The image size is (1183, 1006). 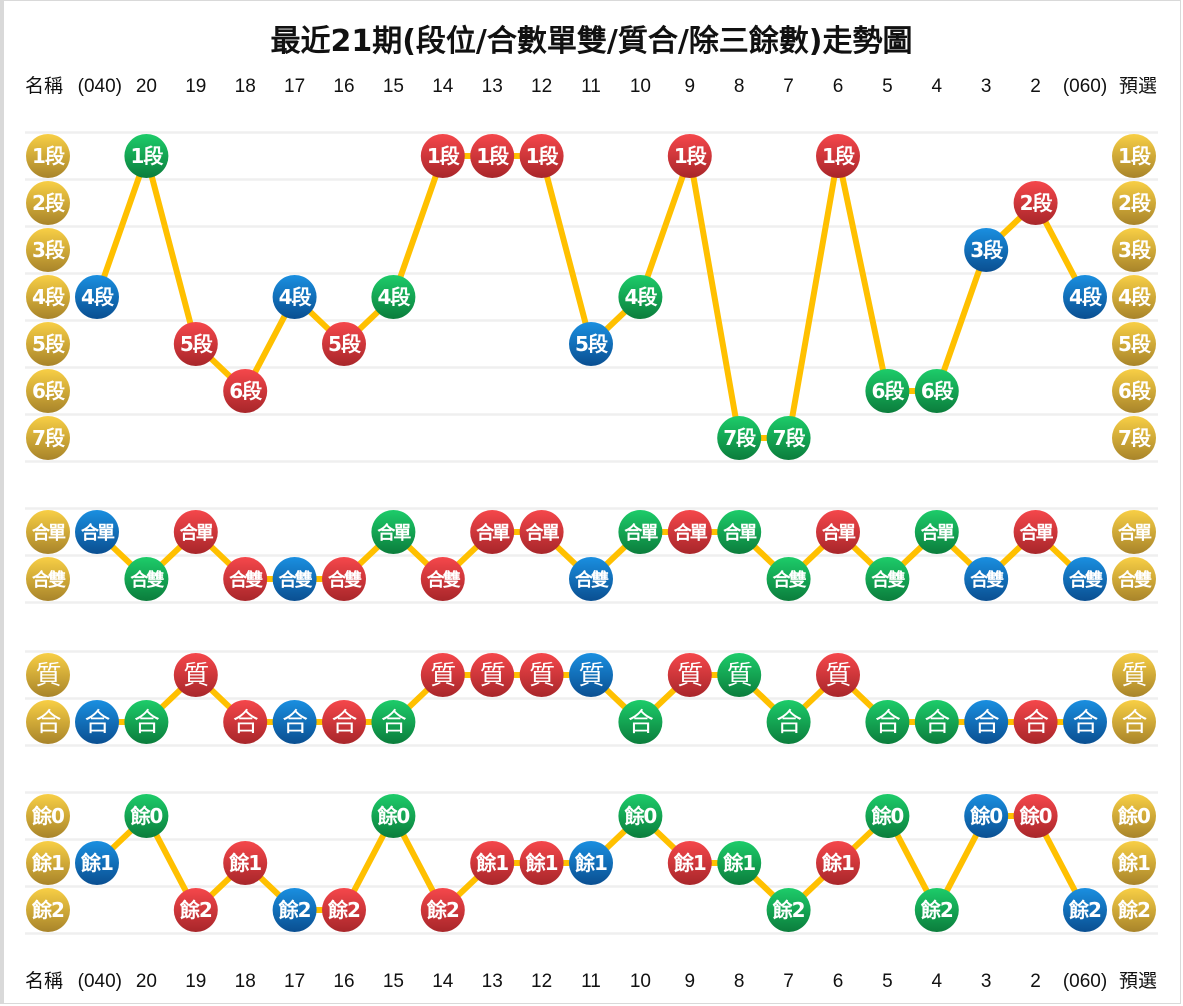 I want to click on data-point: 質, so click(x=541, y=675).